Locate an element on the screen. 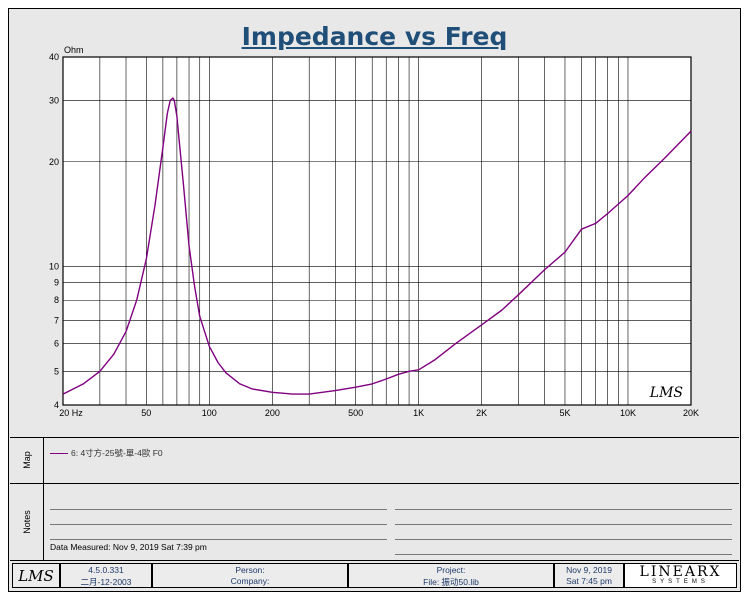 The width and height of the screenshot is (750, 600). y-tick-label: 5 is located at coordinates (56, 371).